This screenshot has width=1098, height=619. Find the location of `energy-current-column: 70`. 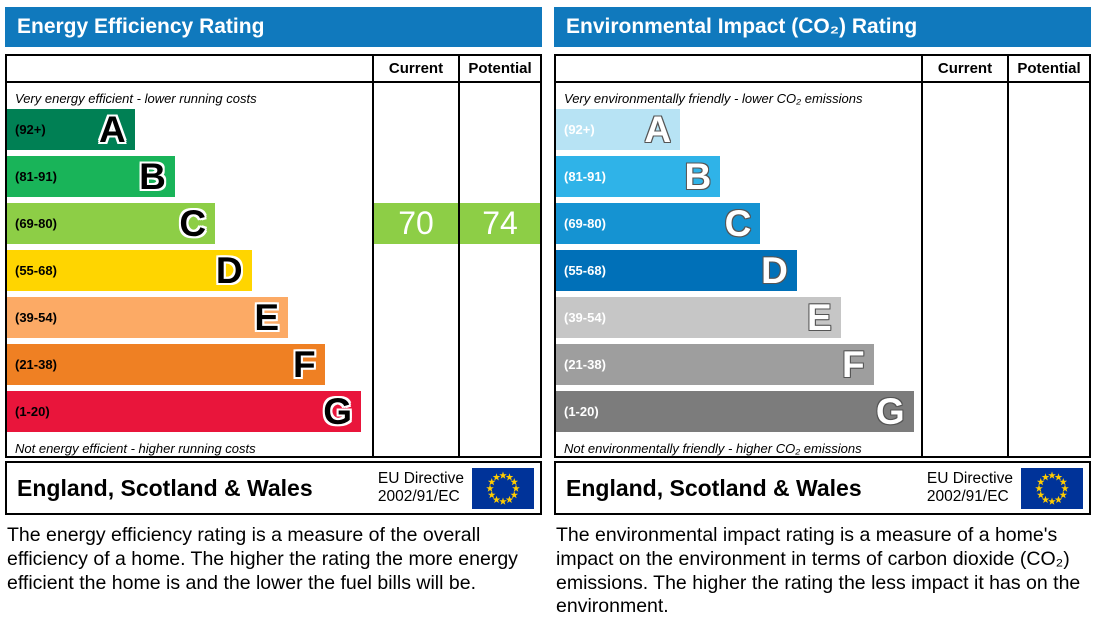

energy-current-column: 70 is located at coordinates (415, 269).